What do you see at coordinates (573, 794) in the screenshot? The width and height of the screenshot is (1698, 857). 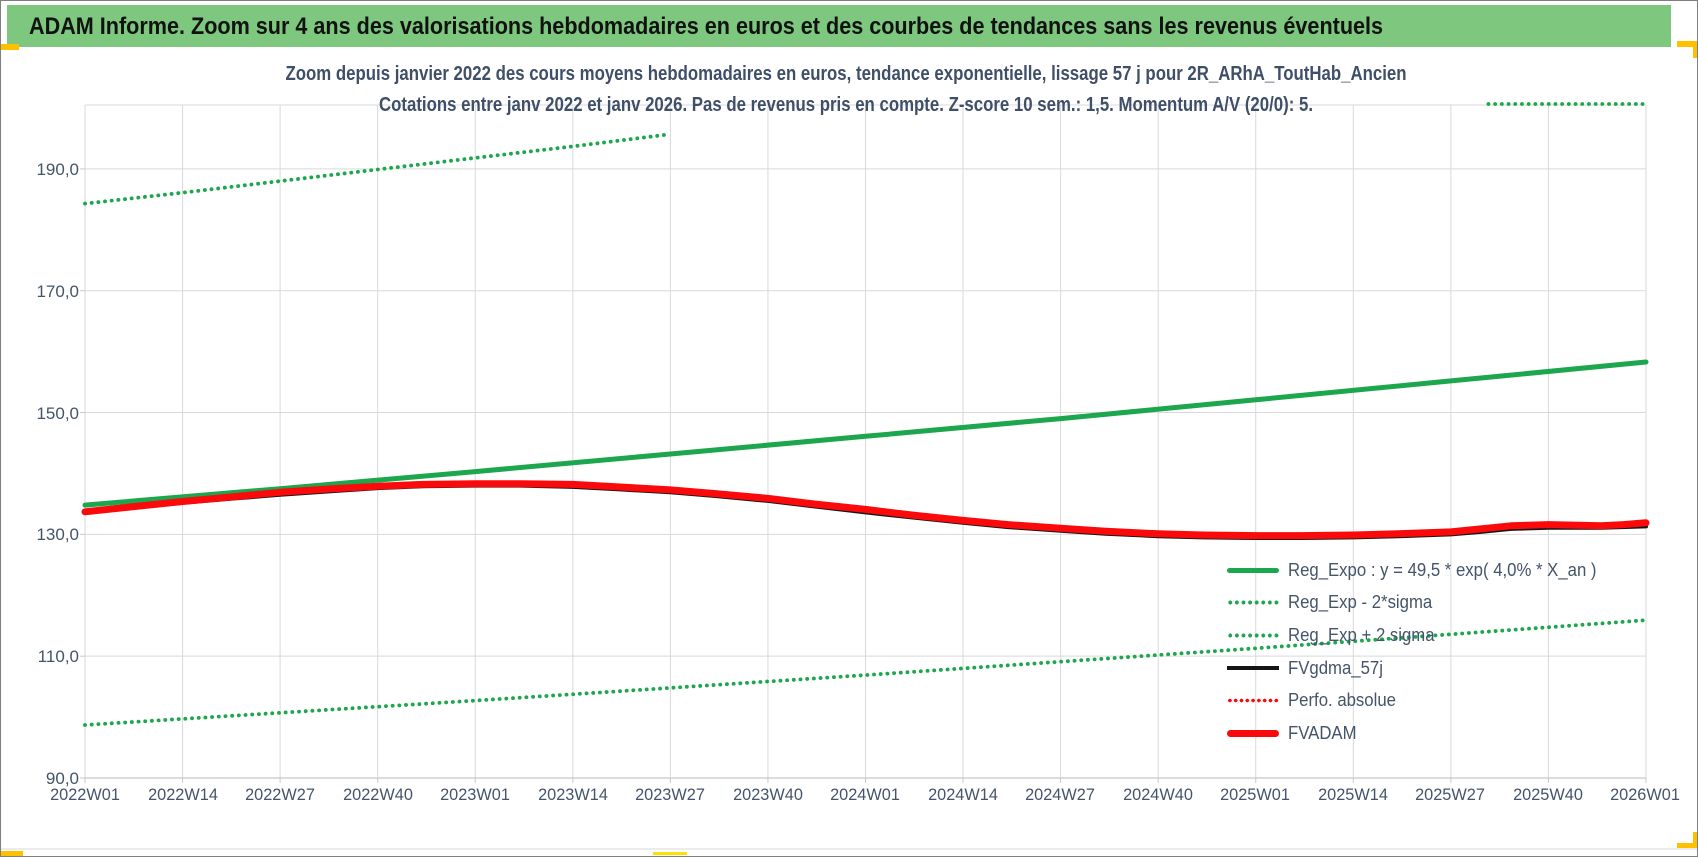 I see `x-tick-label: 2023W14` at bounding box center [573, 794].